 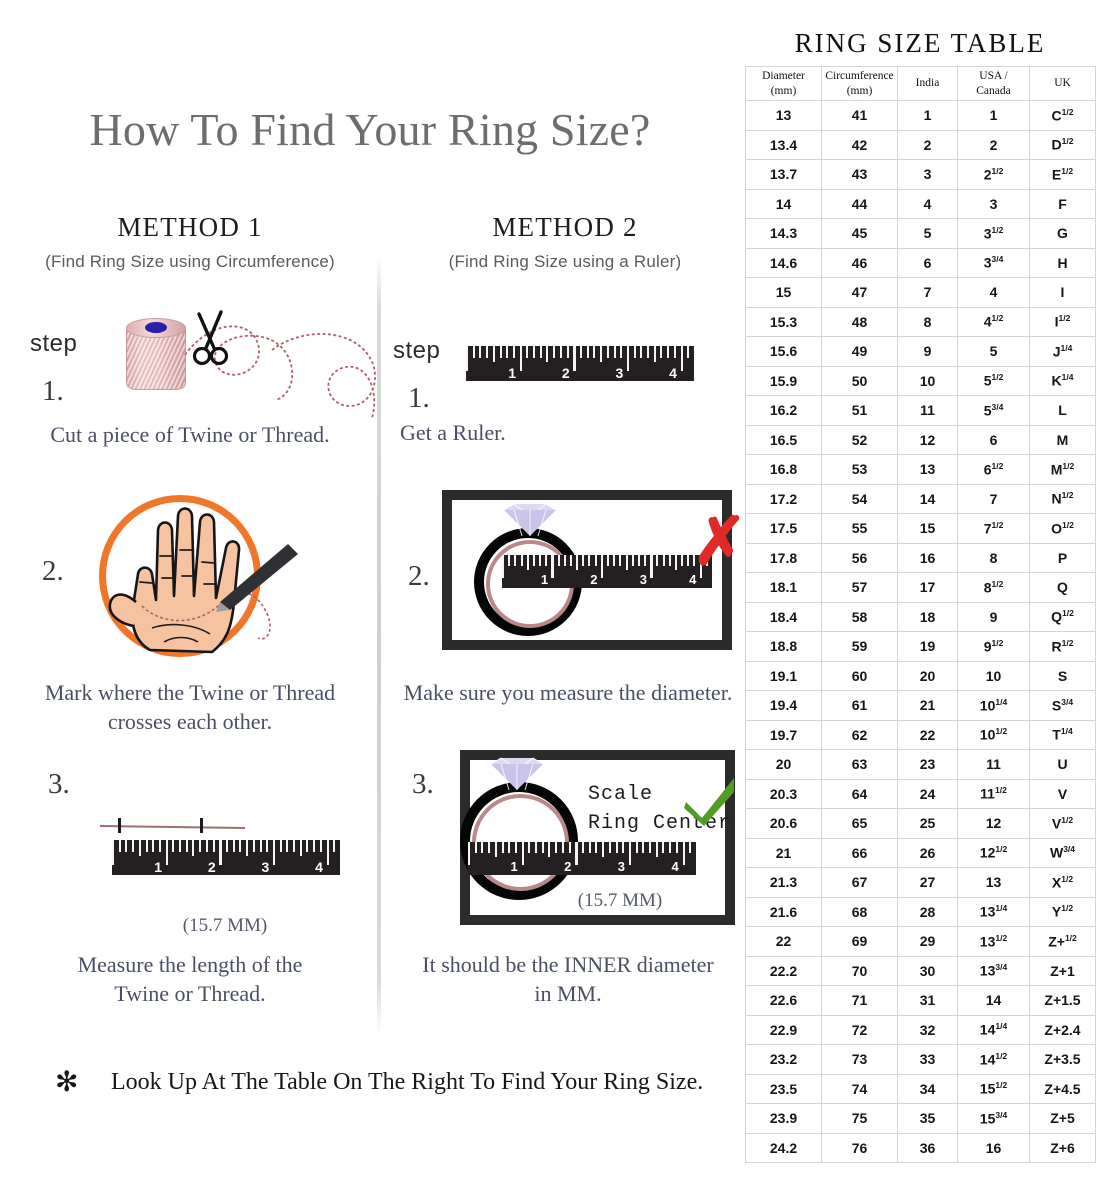 I want to click on table-cell: U, so click(x=1062, y=764).